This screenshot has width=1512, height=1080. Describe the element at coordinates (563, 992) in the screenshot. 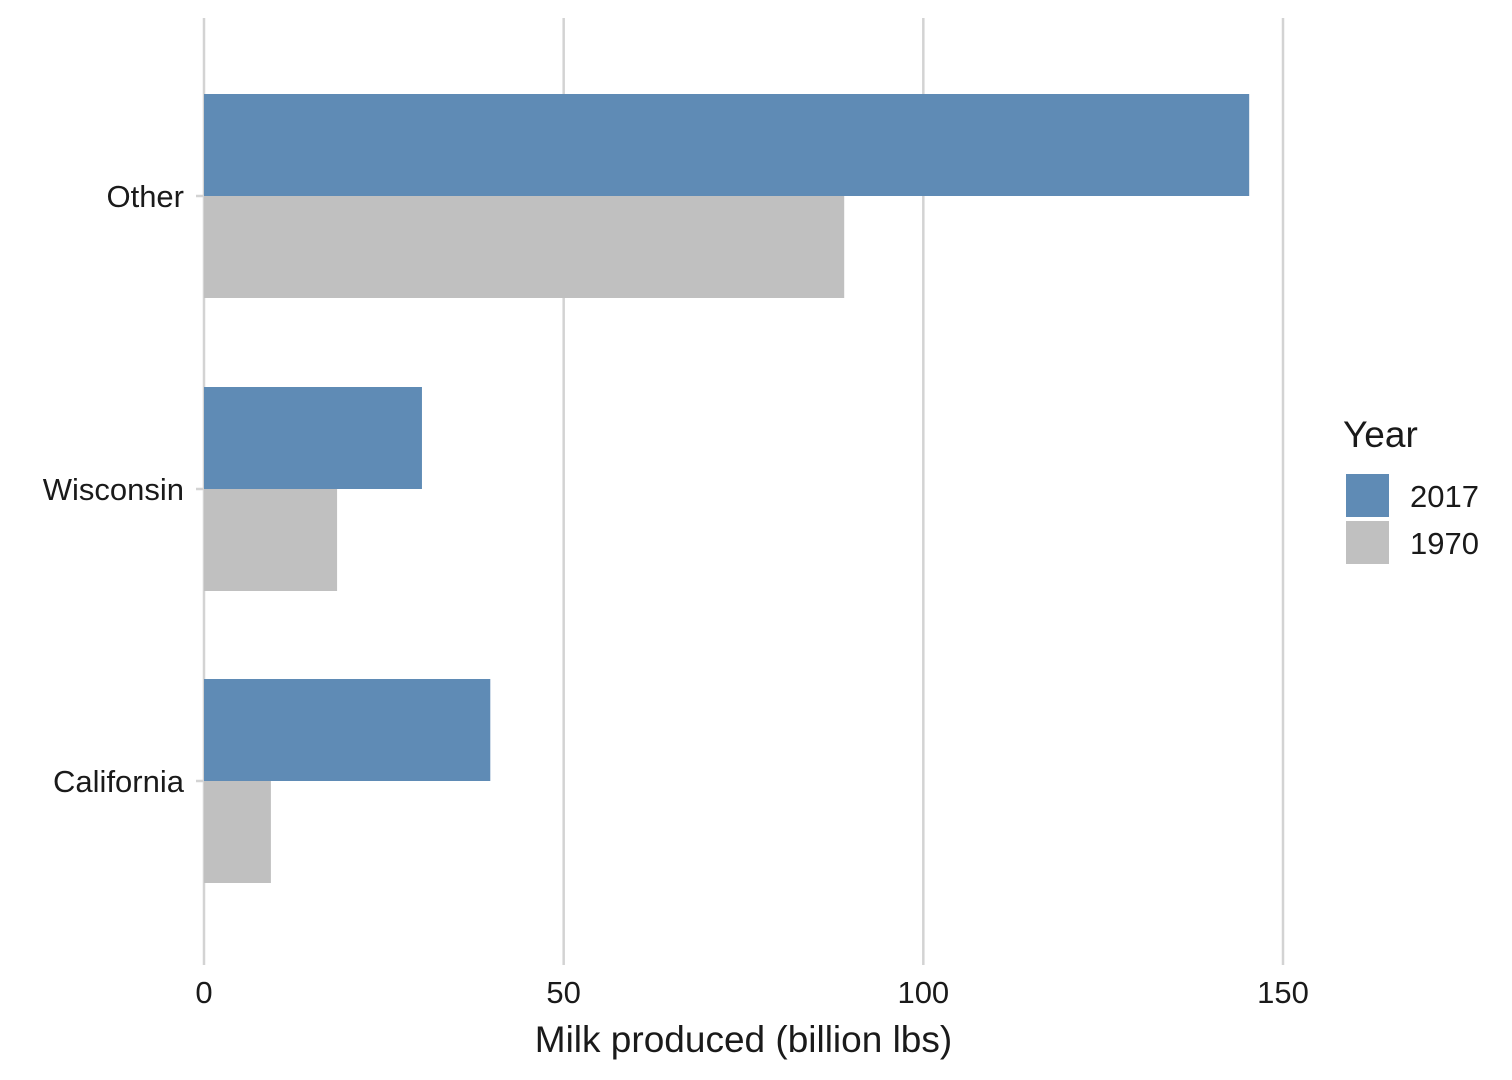

I see `x-tick-label: 50` at that location.